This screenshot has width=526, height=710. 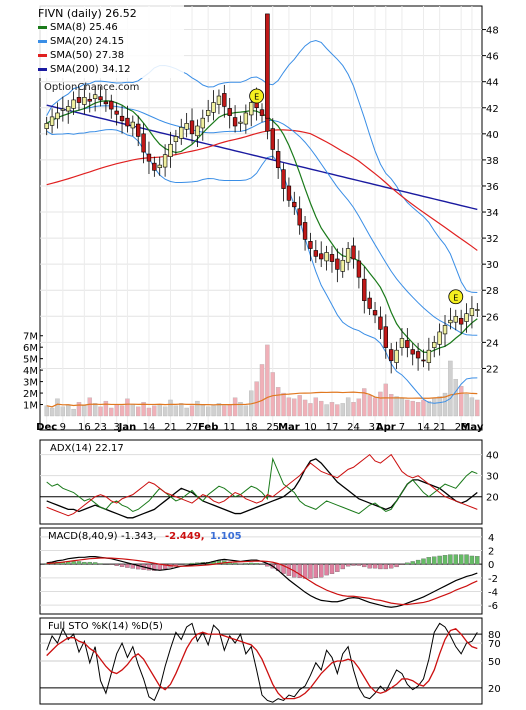 What do you see at coordinates (30, 383) in the screenshot?
I see `volume-tick-label: 3M` at bounding box center [30, 383].